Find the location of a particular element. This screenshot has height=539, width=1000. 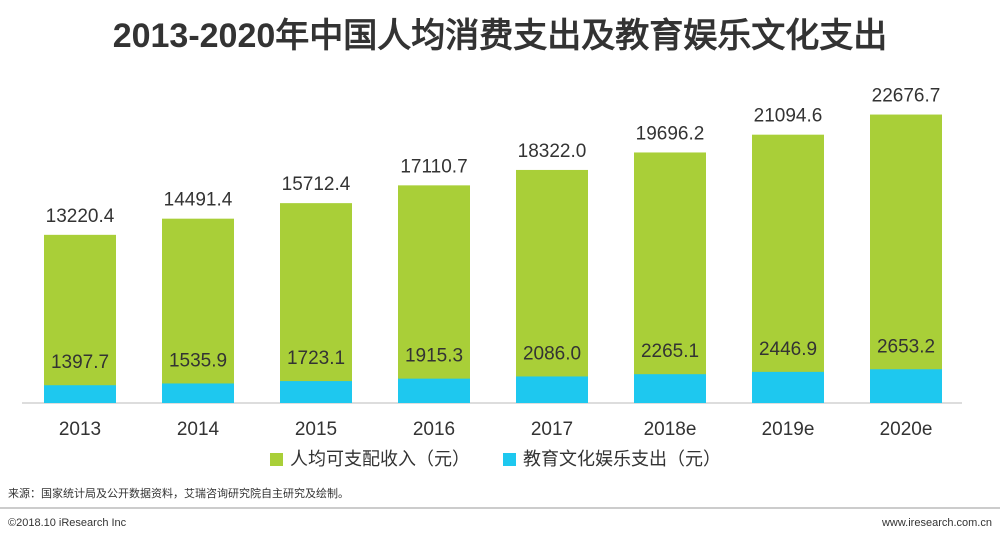

value-label: 1723.1 is located at coordinates (316, 358).